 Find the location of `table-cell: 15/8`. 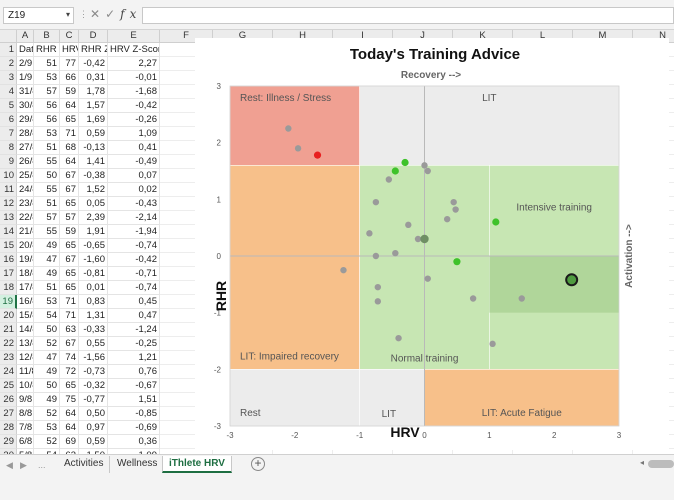

table-cell: 15/8 is located at coordinates (25, 316).